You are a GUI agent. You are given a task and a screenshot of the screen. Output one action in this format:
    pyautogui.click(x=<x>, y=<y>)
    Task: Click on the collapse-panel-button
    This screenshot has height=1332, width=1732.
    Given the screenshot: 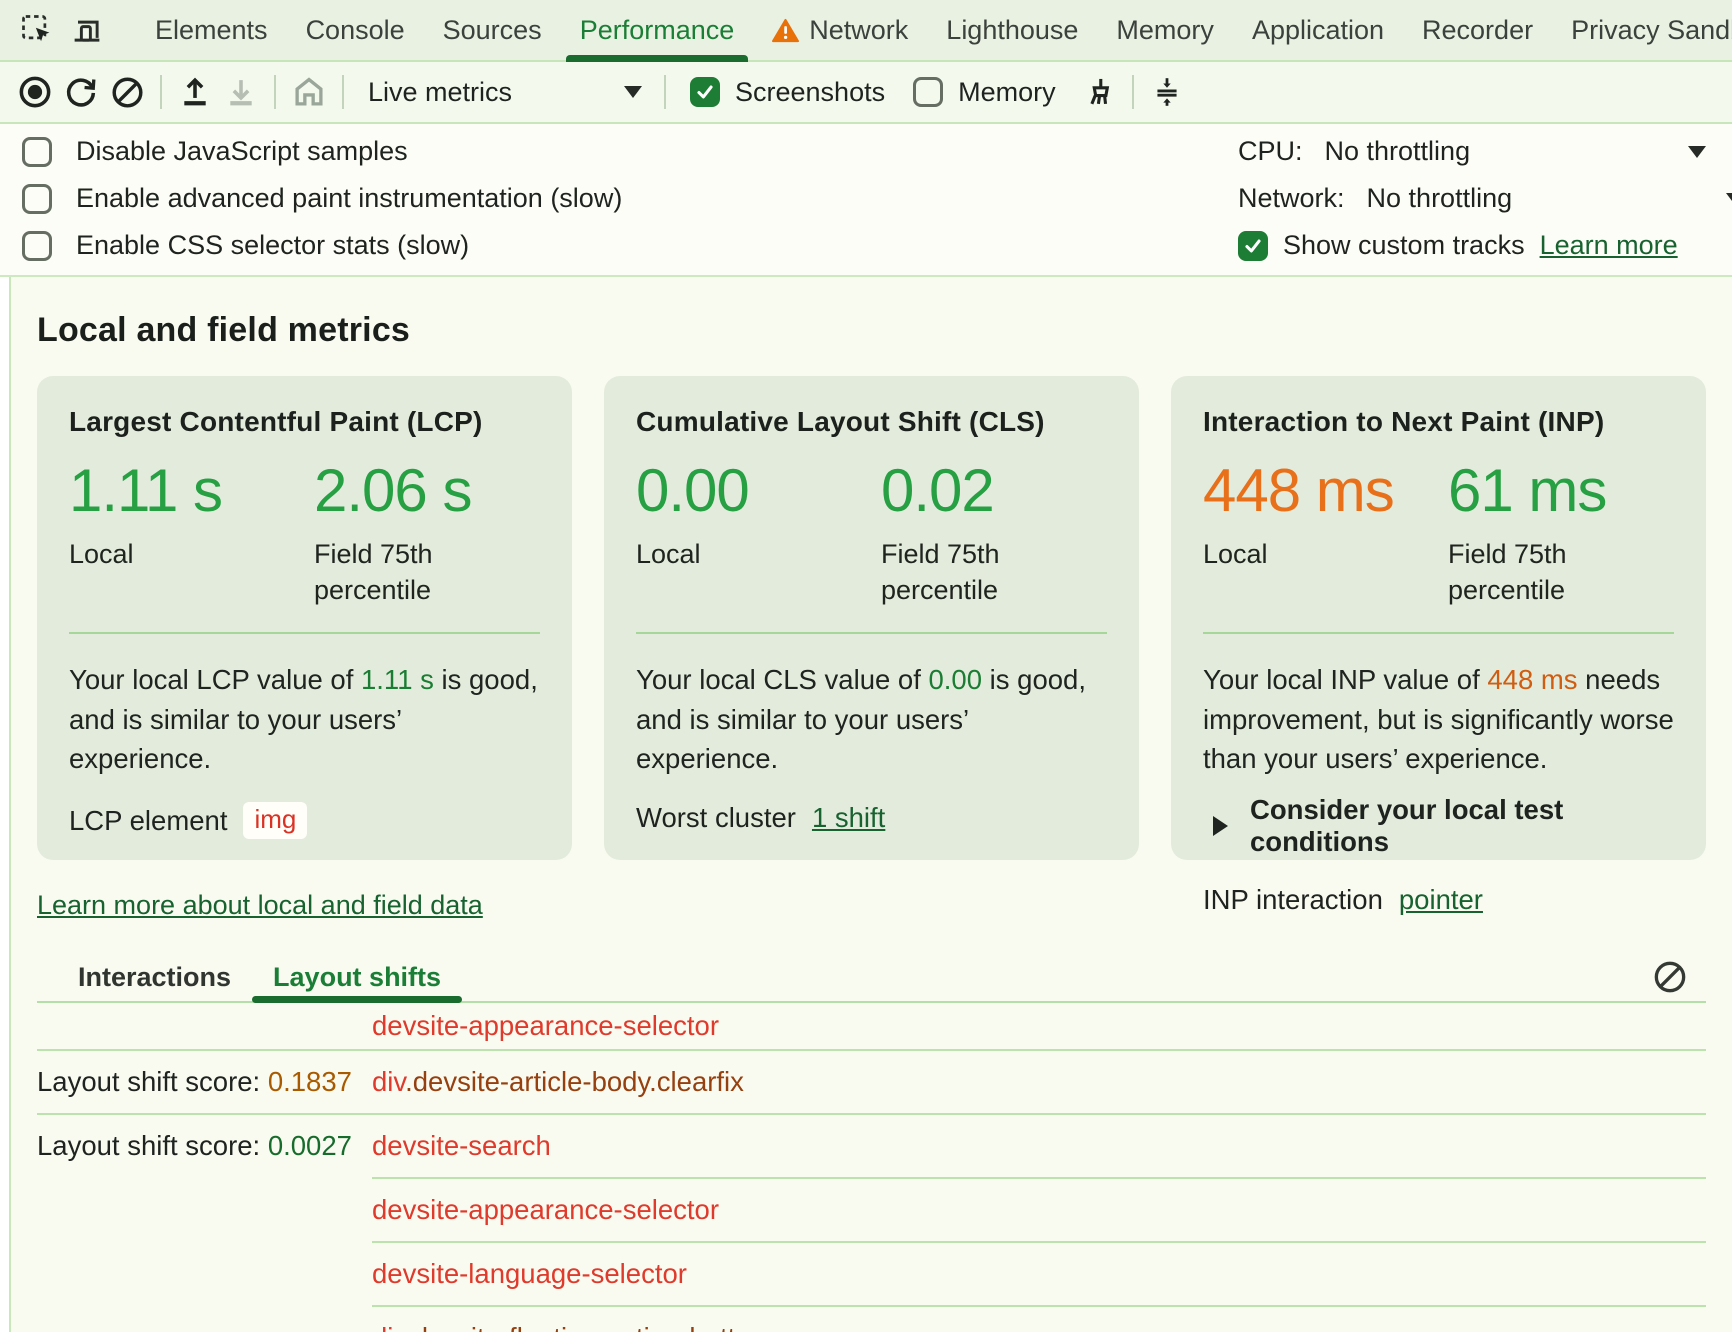 What is the action you would take?
    pyautogui.click(x=1167, y=92)
    